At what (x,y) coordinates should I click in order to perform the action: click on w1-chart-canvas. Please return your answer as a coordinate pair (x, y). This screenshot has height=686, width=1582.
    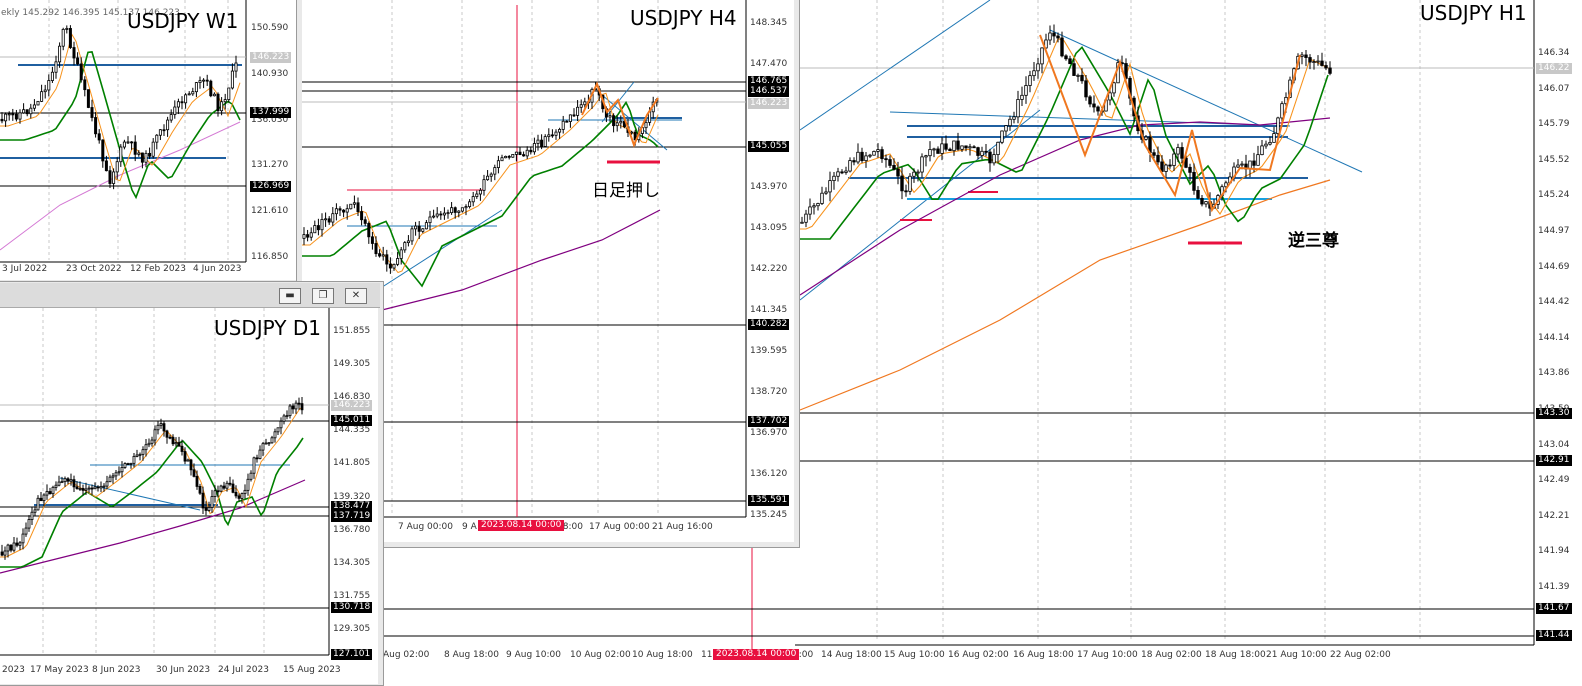
    Looking at the image, I should click on (149, 140).